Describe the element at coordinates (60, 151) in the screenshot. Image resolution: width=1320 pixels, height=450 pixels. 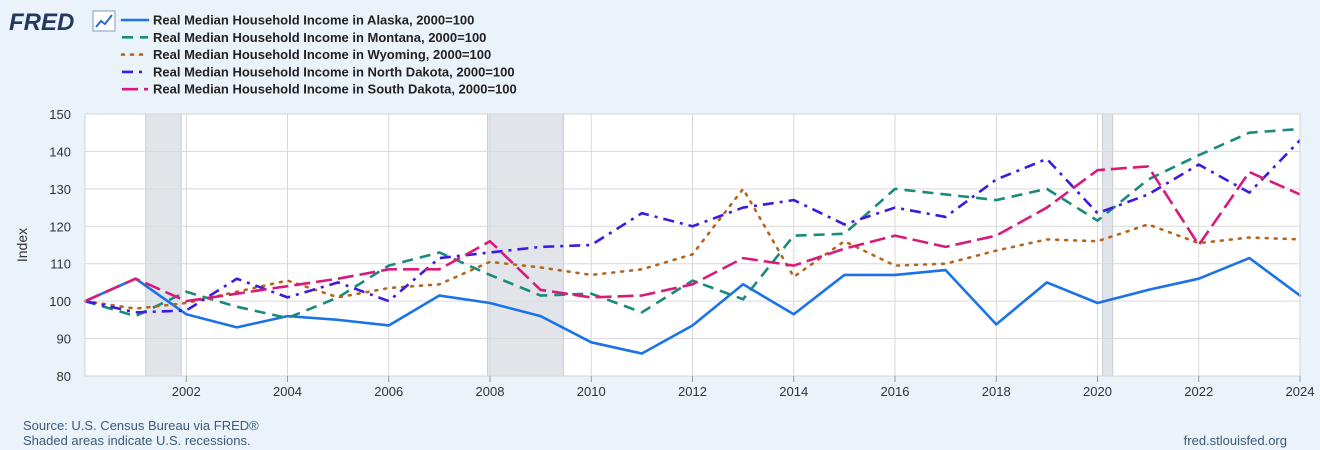
I see `y-tick-label: 140` at that location.